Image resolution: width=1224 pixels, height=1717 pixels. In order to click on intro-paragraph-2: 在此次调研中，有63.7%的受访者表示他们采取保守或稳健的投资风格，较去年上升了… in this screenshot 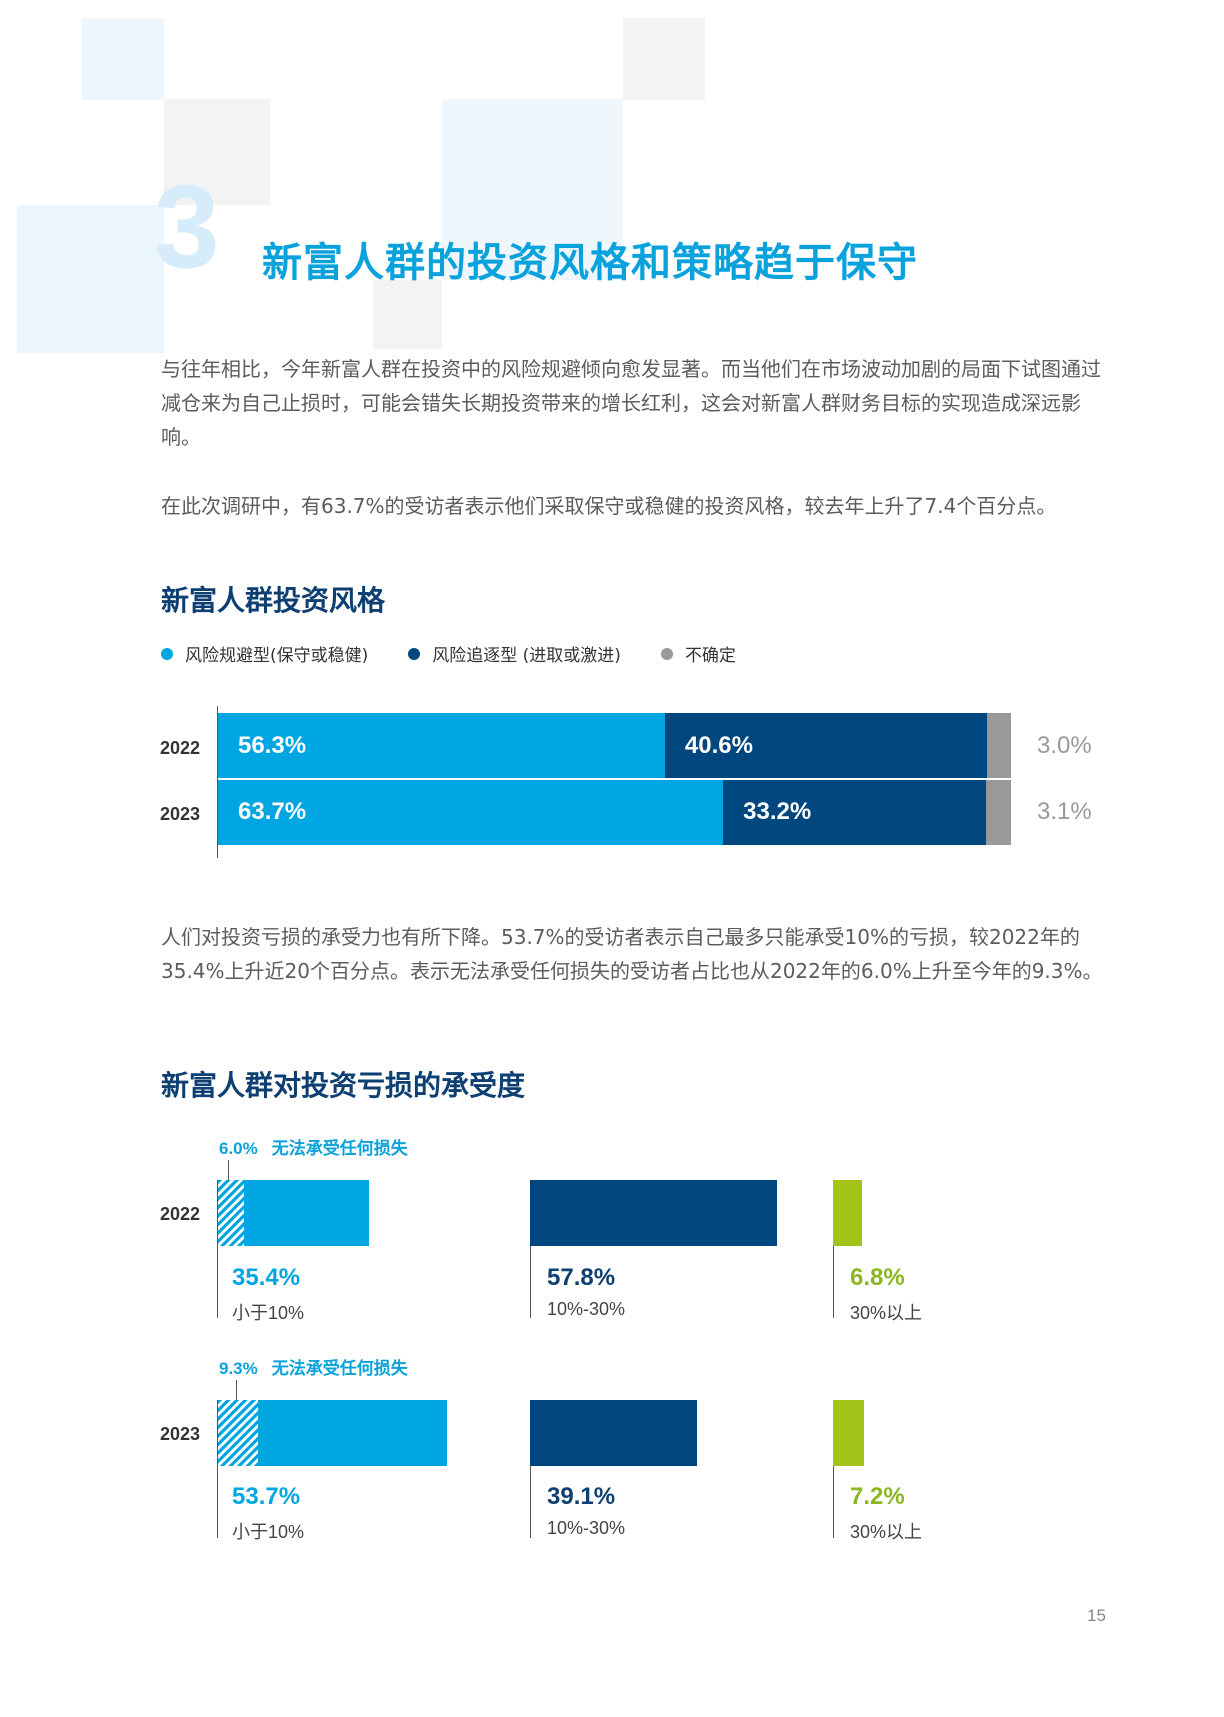, I will do `click(609, 506)`.